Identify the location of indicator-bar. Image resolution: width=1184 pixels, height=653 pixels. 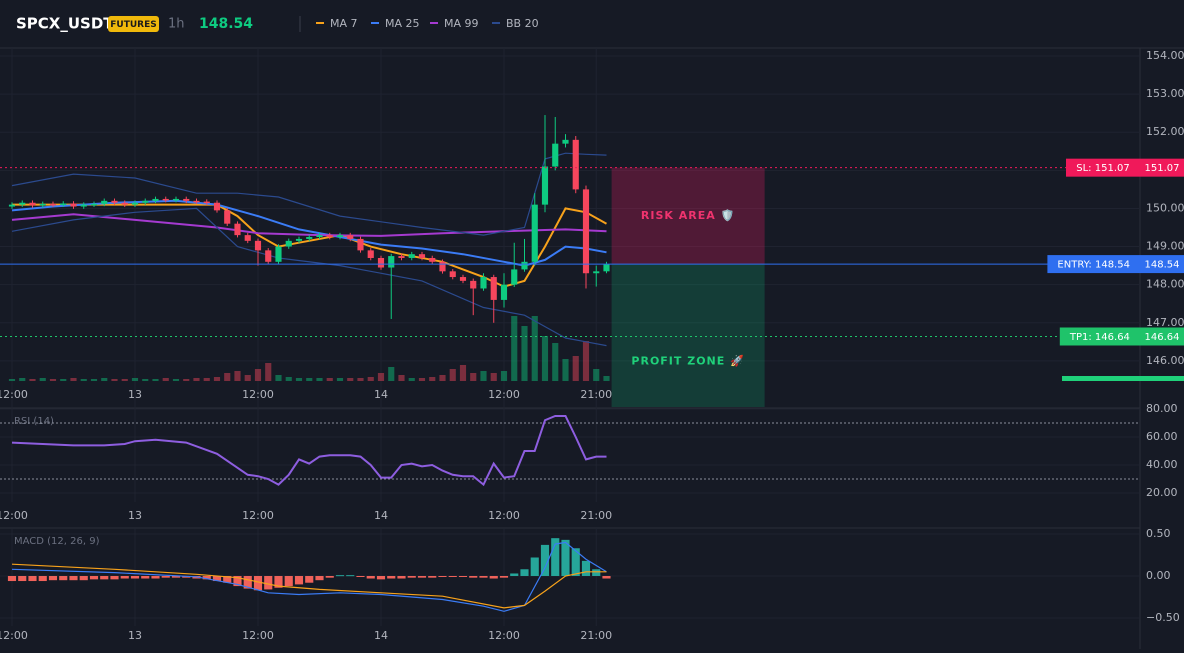
(1123, 378).